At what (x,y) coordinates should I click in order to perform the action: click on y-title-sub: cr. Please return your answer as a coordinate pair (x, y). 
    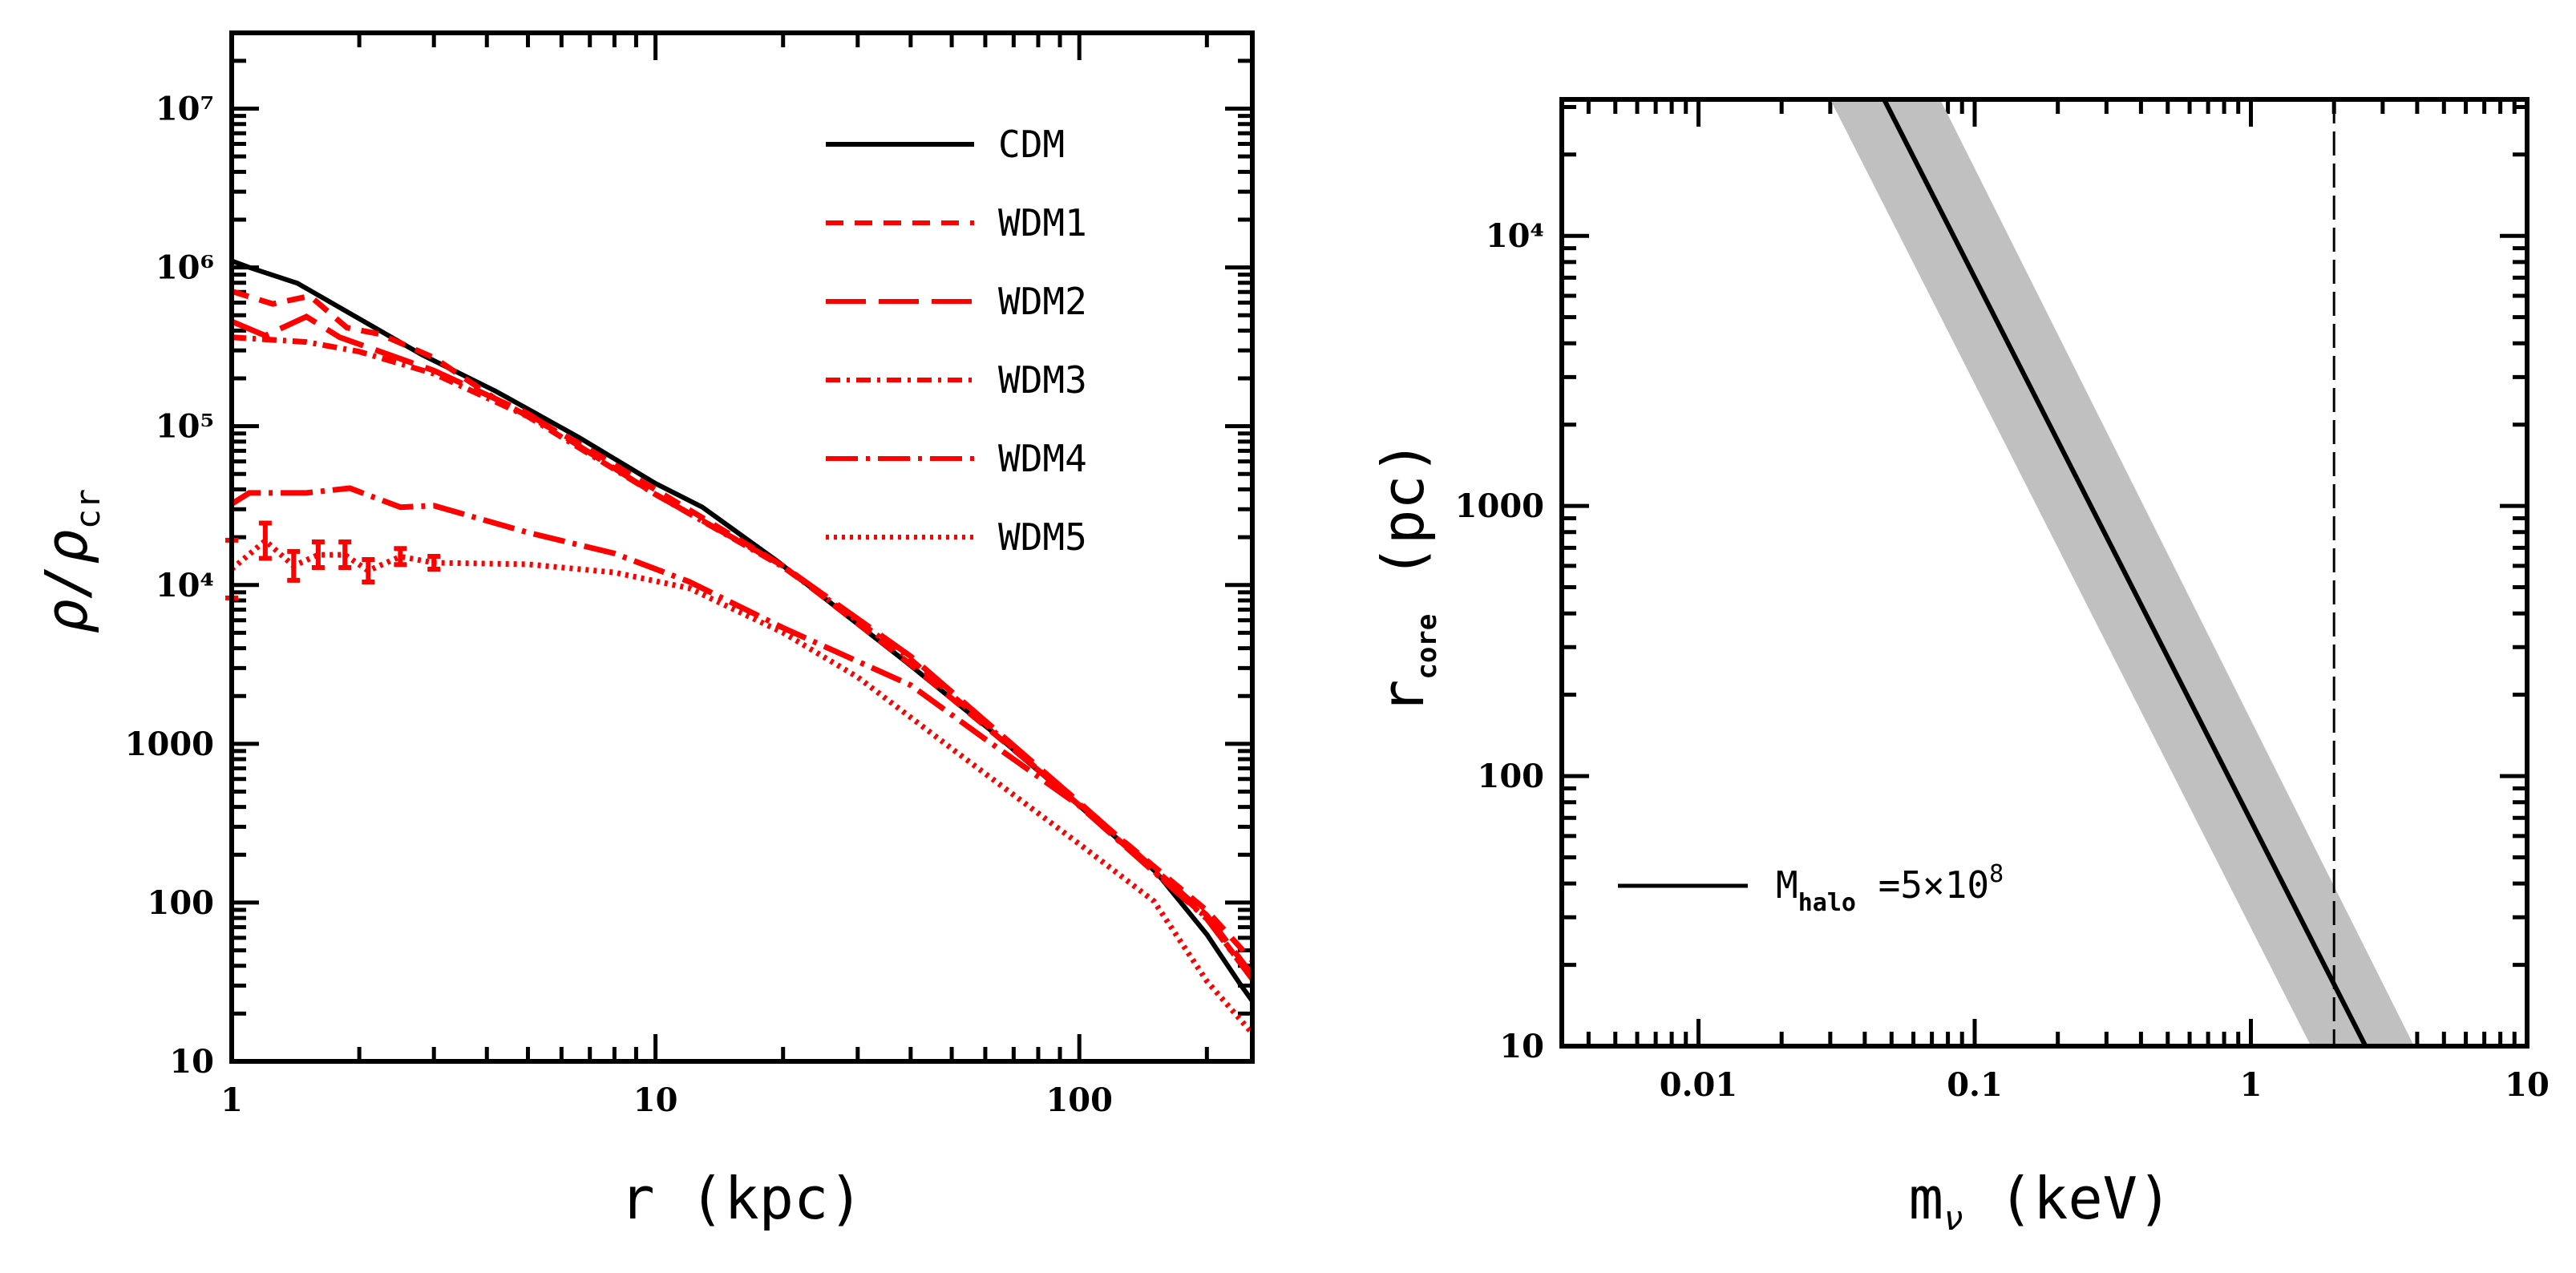
    Looking at the image, I should click on (87, 509).